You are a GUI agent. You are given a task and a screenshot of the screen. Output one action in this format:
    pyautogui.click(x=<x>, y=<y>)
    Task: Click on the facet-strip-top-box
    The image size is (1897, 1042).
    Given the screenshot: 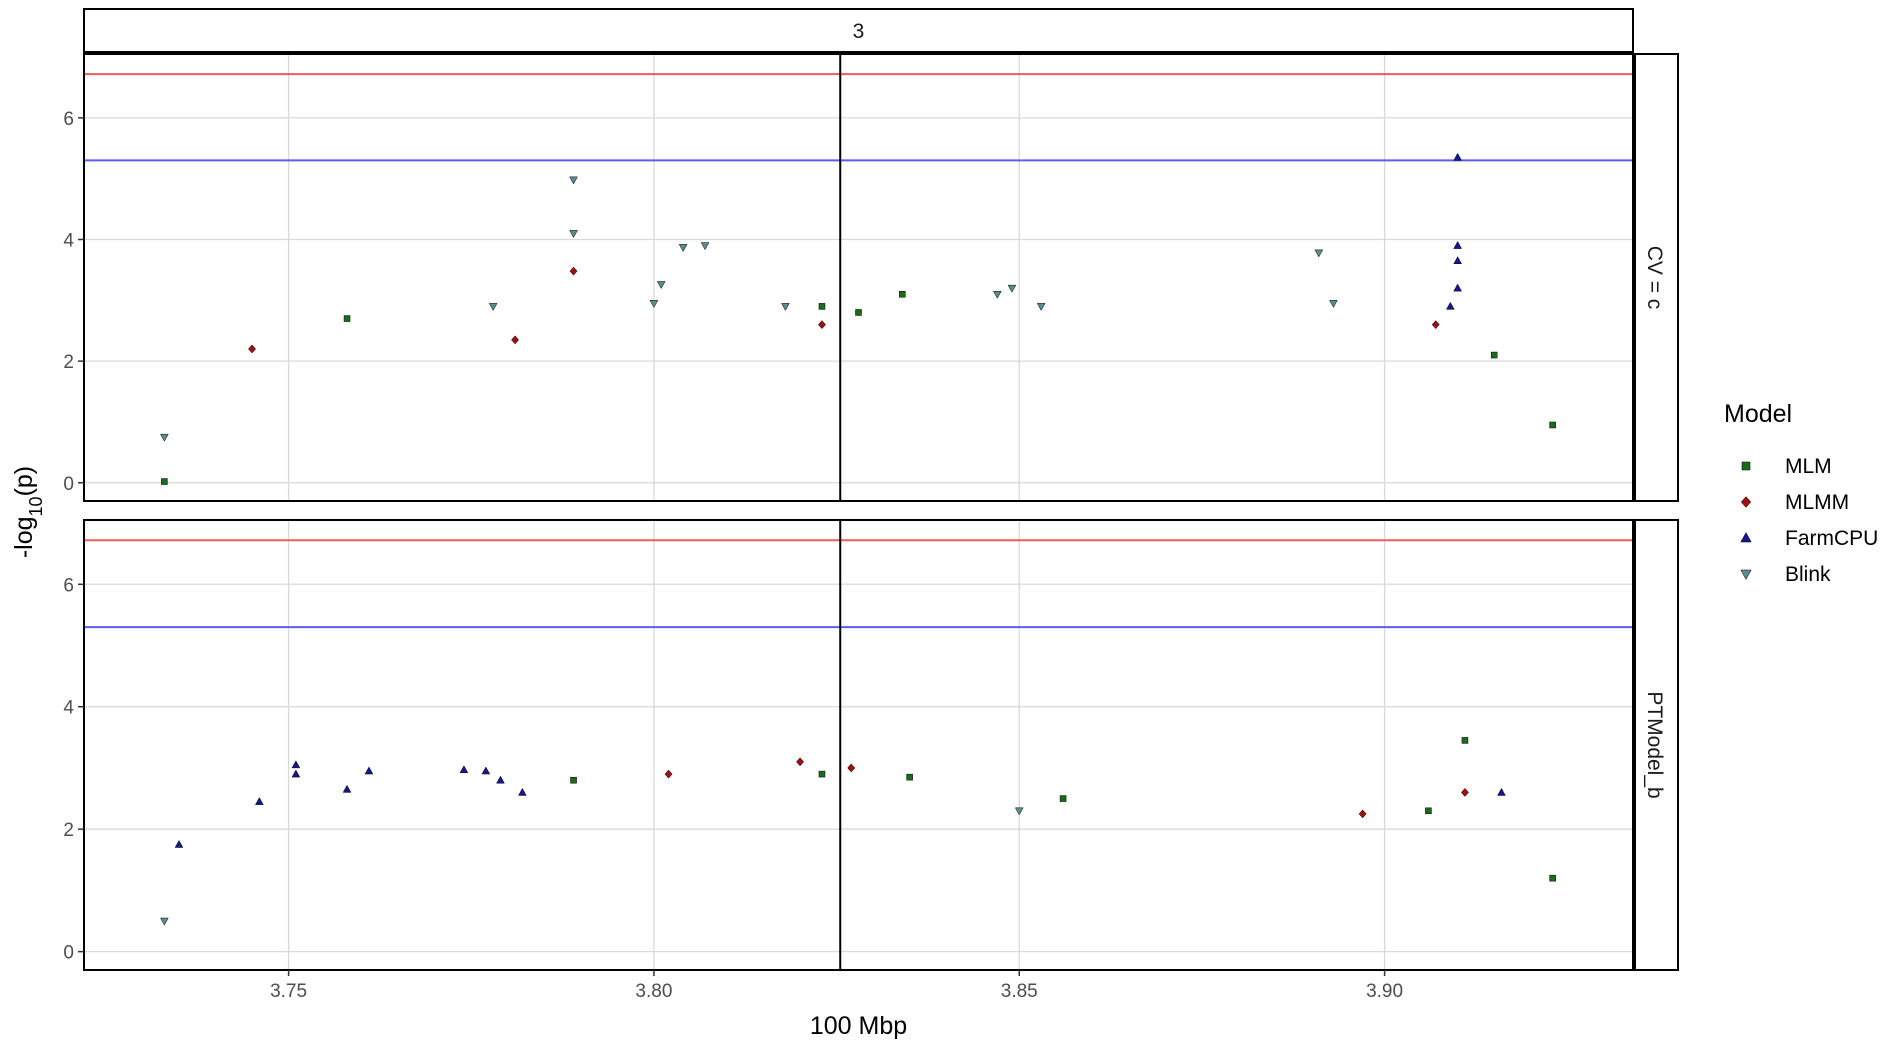 What is the action you would take?
    pyautogui.click(x=858, y=30)
    